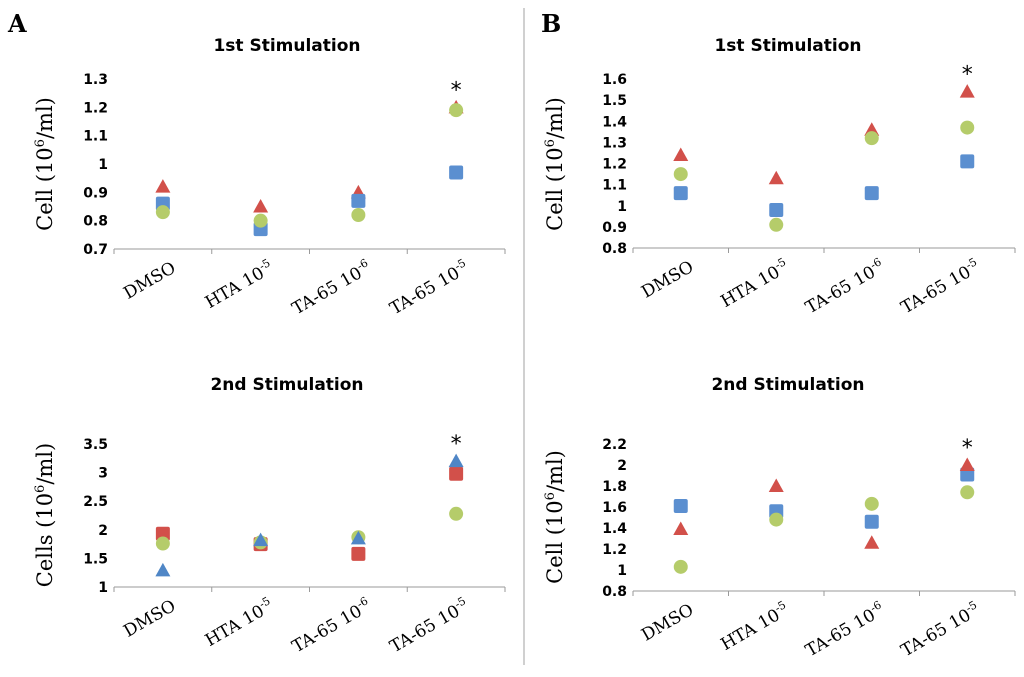  I want to click on panel-label-a: A, so click(17, 23).